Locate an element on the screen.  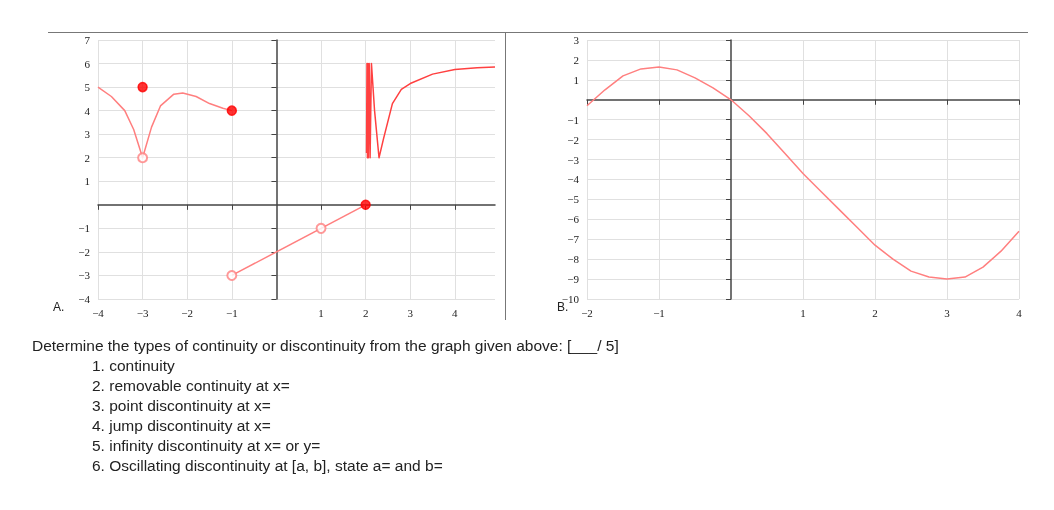
line-series is located at coordinates (430, 110).